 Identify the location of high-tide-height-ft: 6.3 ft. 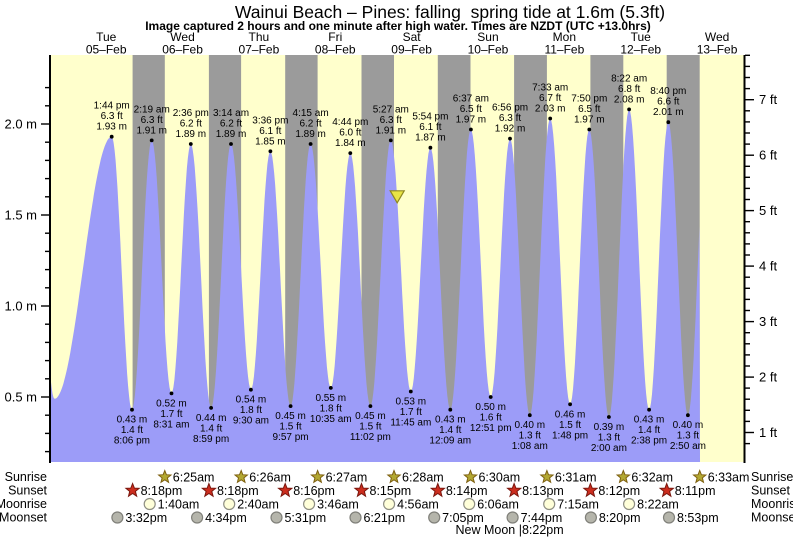
(112, 116).